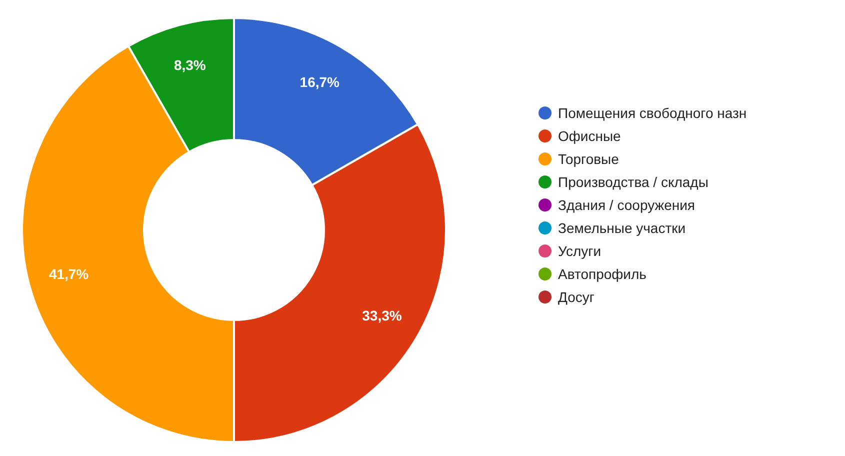 This screenshot has width=845, height=456. Describe the element at coordinates (589, 159) in the screenshot. I see `legend-label: Торговые` at that location.